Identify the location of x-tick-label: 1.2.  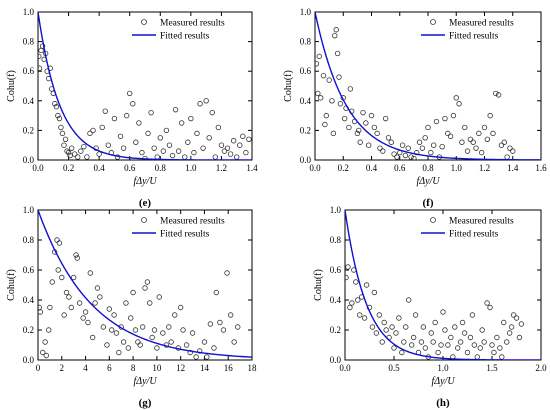
(484, 168).